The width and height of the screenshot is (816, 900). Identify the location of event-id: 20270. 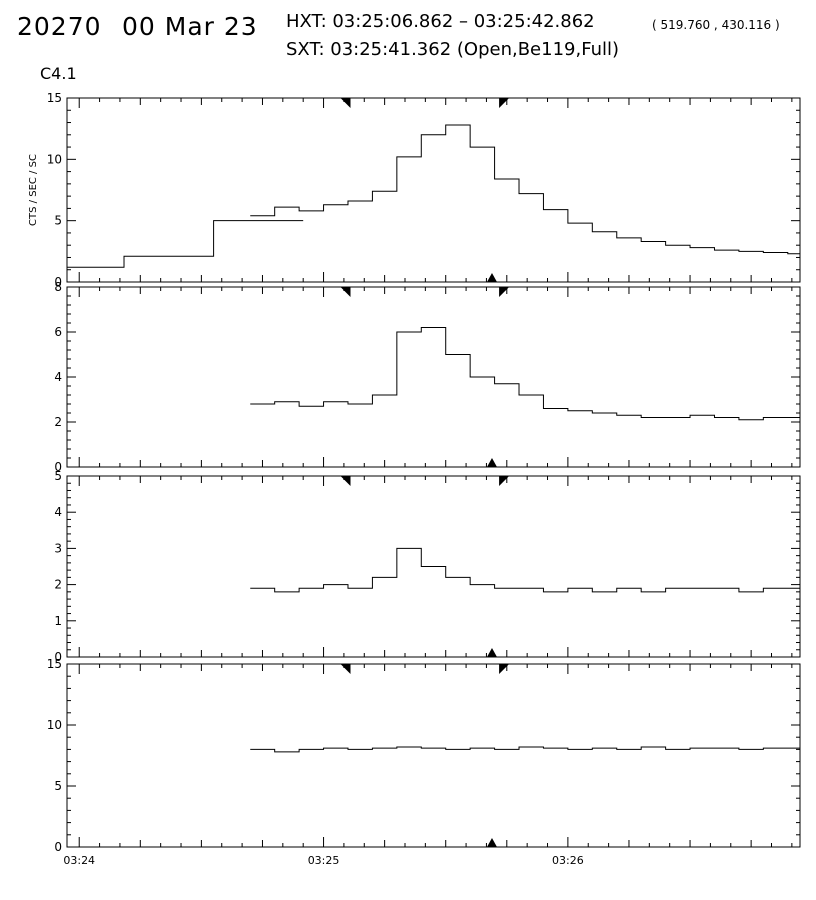
(59, 26).